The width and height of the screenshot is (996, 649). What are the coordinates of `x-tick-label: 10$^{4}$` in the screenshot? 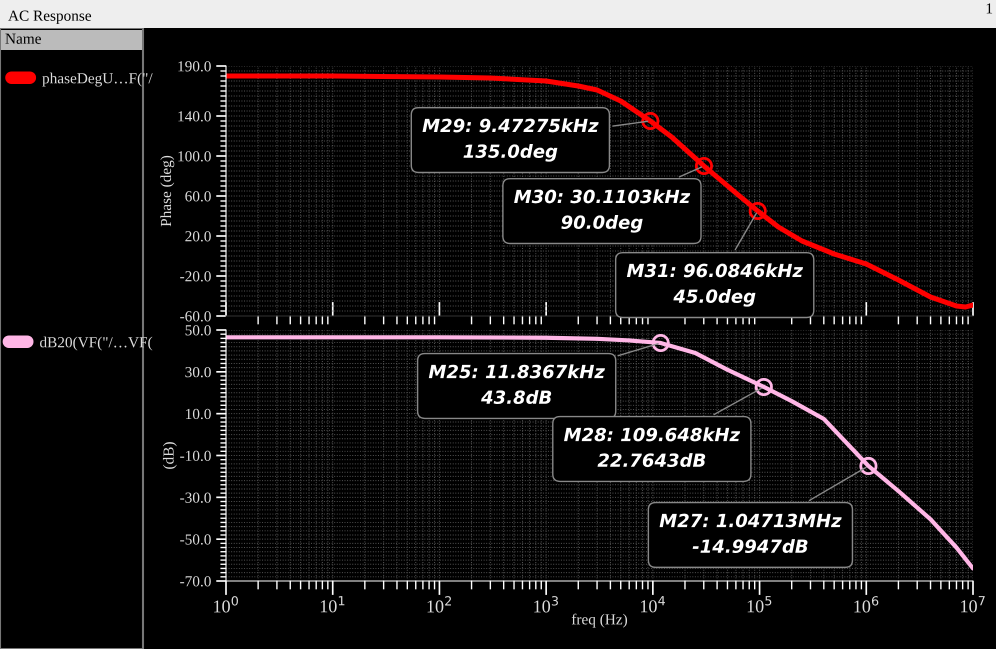 It's located at (652, 604).